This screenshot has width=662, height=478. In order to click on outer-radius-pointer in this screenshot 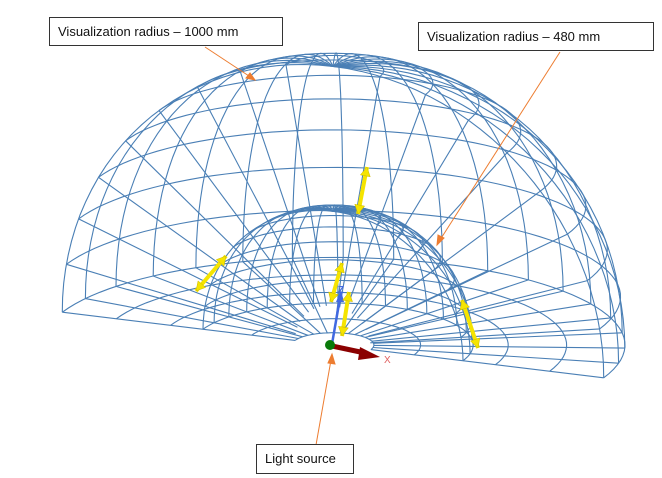, I will do `click(228, 62)`.